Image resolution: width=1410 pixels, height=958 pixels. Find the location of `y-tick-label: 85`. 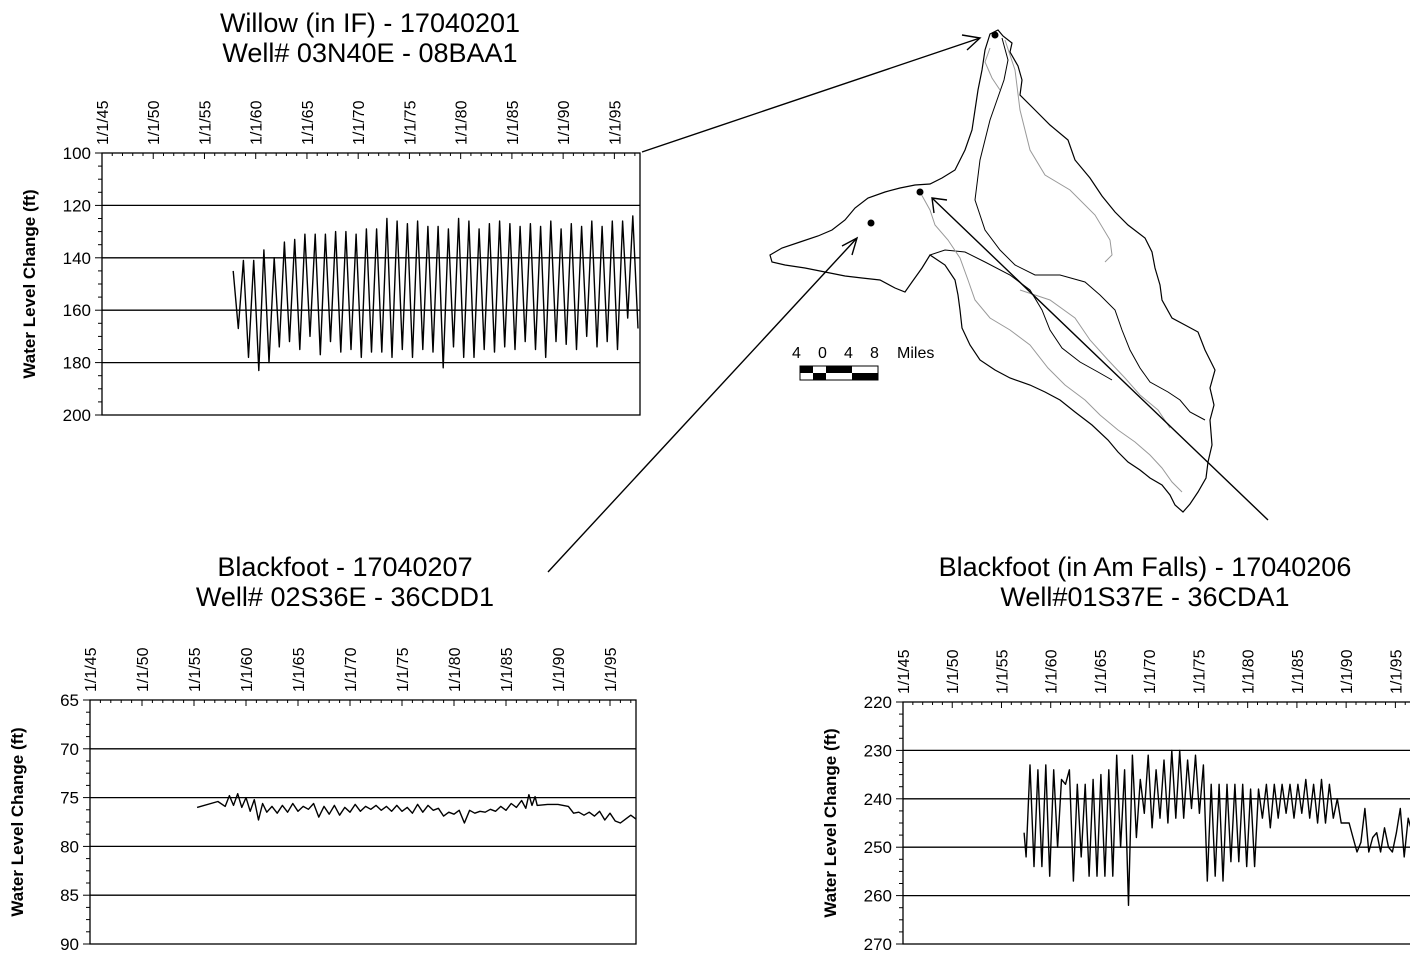

y-tick-label: 85 is located at coordinates (69, 895).